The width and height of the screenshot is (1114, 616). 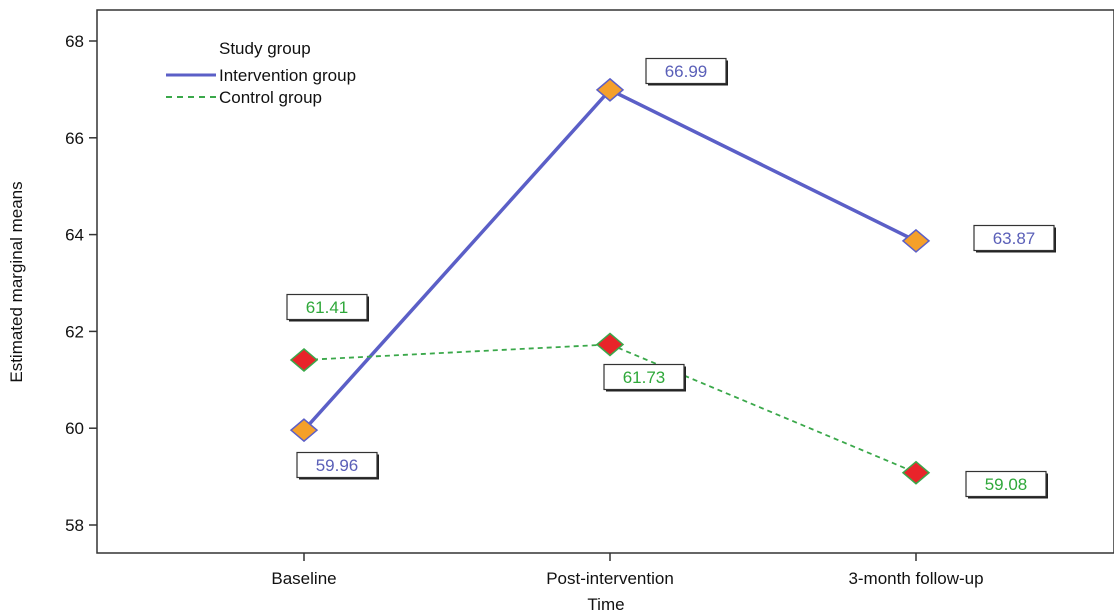 What do you see at coordinates (74, 331) in the screenshot?
I see `y-tick-label-62: 62` at bounding box center [74, 331].